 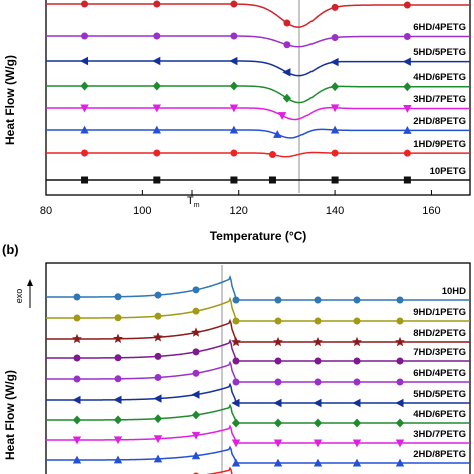 What do you see at coordinates (258, 236) in the screenshot?
I see `x-axis-title-a: Temperature (°C)` at bounding box center [258, 236].